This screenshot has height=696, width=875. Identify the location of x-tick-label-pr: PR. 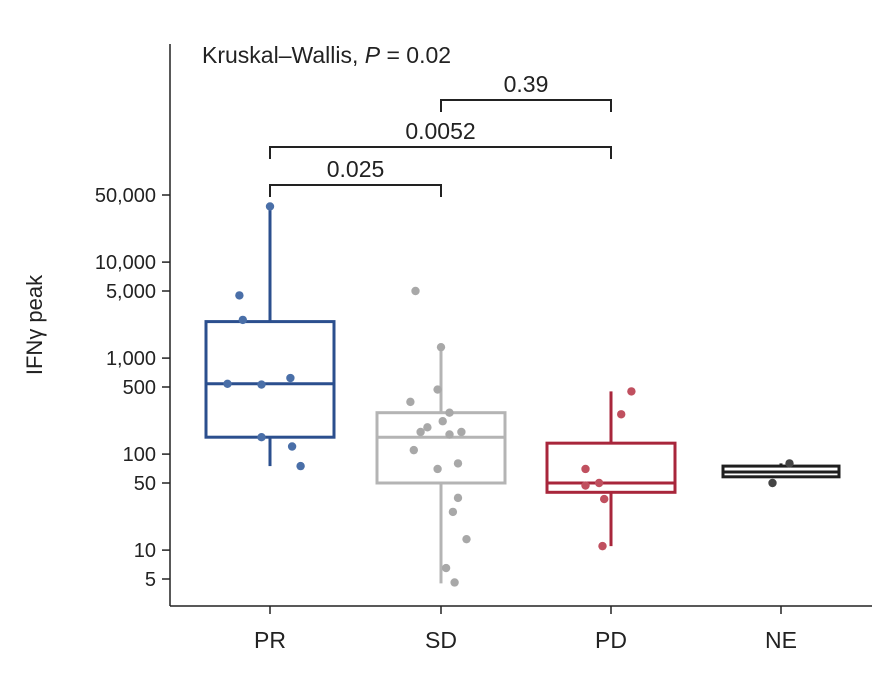
(270, 640).